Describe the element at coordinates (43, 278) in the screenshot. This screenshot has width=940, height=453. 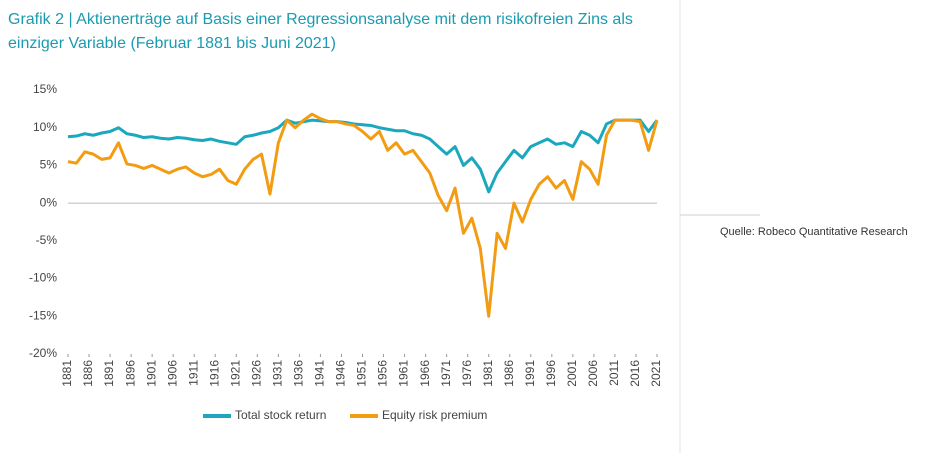
I see `y-tick-label: -10%` at that location.